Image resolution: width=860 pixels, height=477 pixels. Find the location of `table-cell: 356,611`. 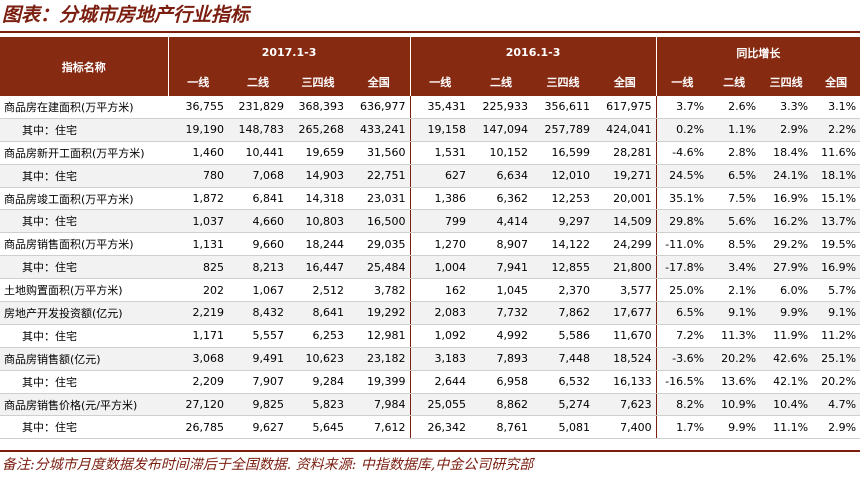

table-cell: 356,611 is located at coordinates (563, 107).